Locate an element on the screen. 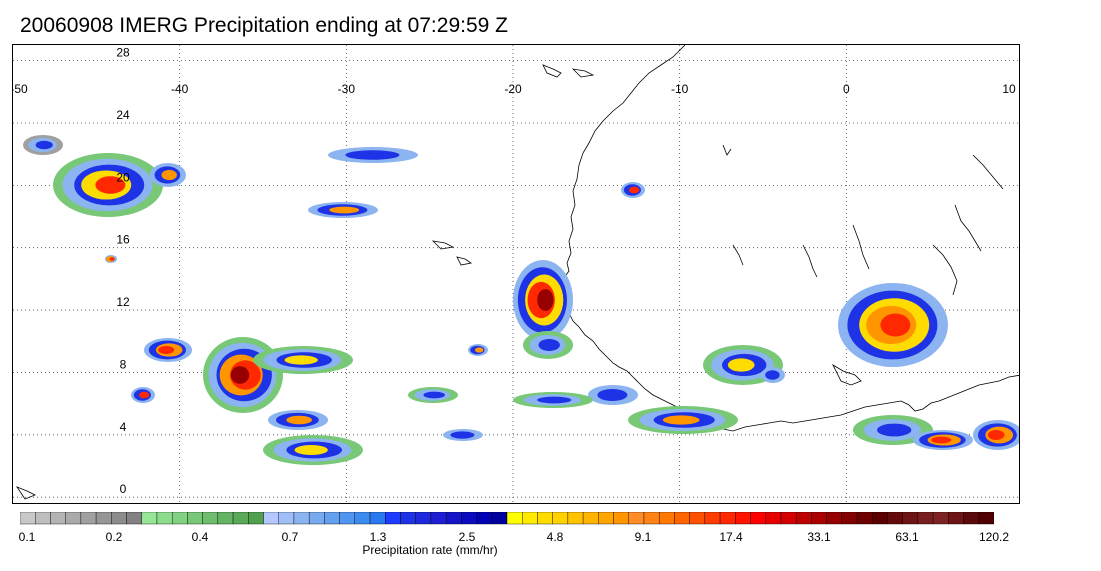 The image size is (1101, 571). lon-label: 10 is located at coordinates (1009, 89).